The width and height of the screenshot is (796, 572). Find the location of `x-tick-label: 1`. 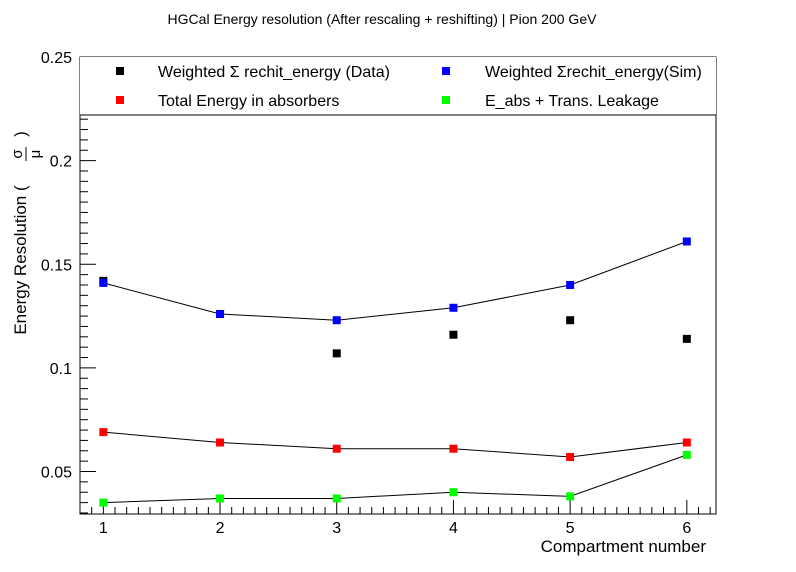

x-tick-label: 1 is located at coordinates (103, 528).